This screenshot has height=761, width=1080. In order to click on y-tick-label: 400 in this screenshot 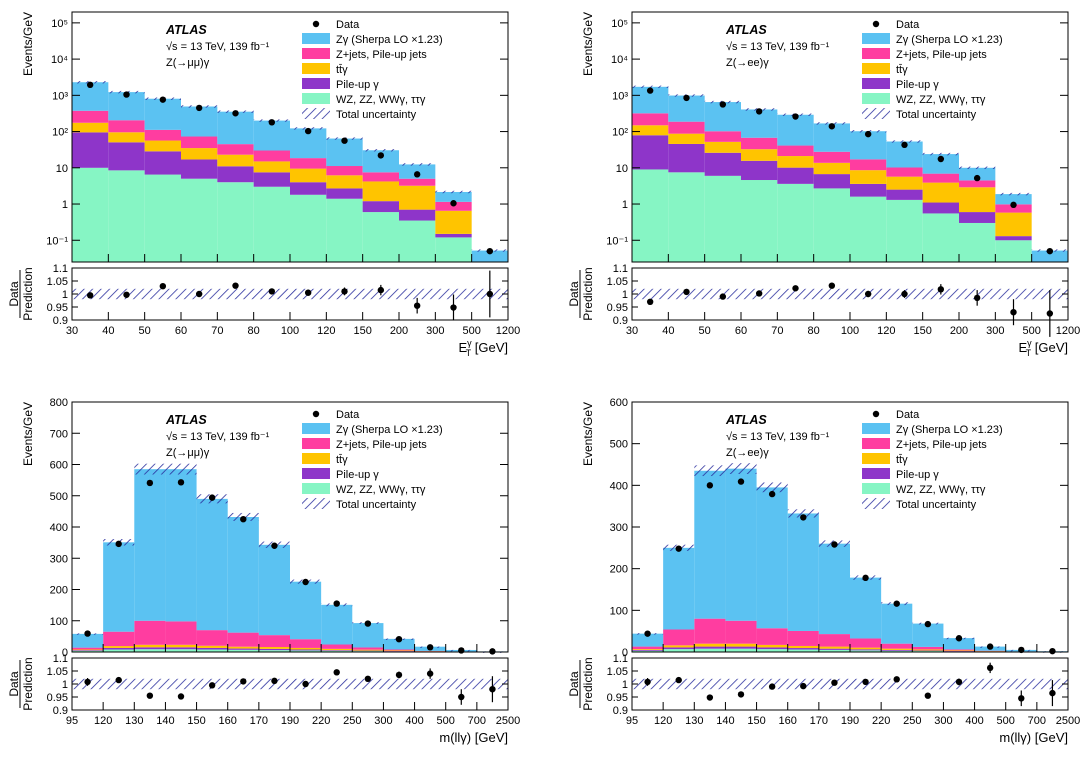, I will do `click(59, 528)`.